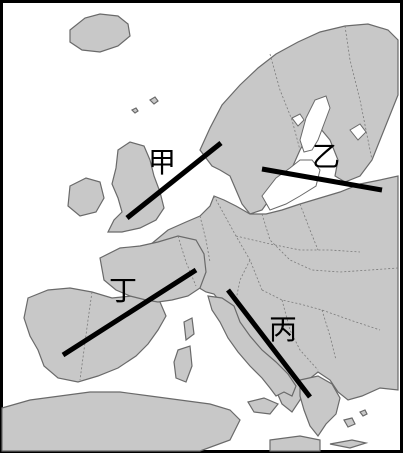 The height and width of the screenshot is (453, 403). I want to click on north-africa, so click(121, 421).